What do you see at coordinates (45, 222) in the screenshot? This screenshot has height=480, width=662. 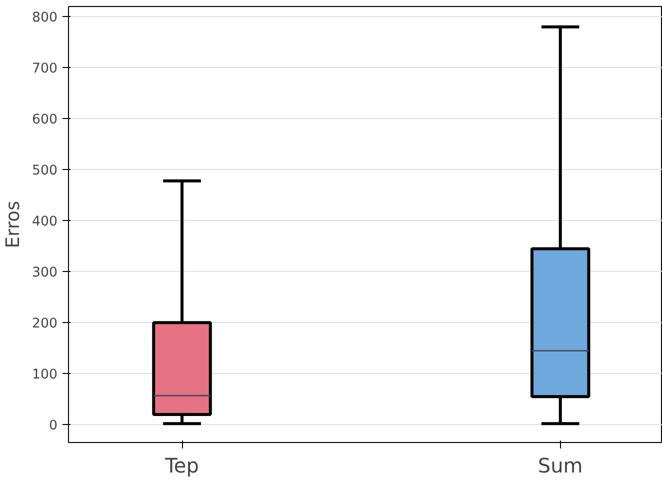 I see `y-tick-label: 400` at bounding box center [45, 222].